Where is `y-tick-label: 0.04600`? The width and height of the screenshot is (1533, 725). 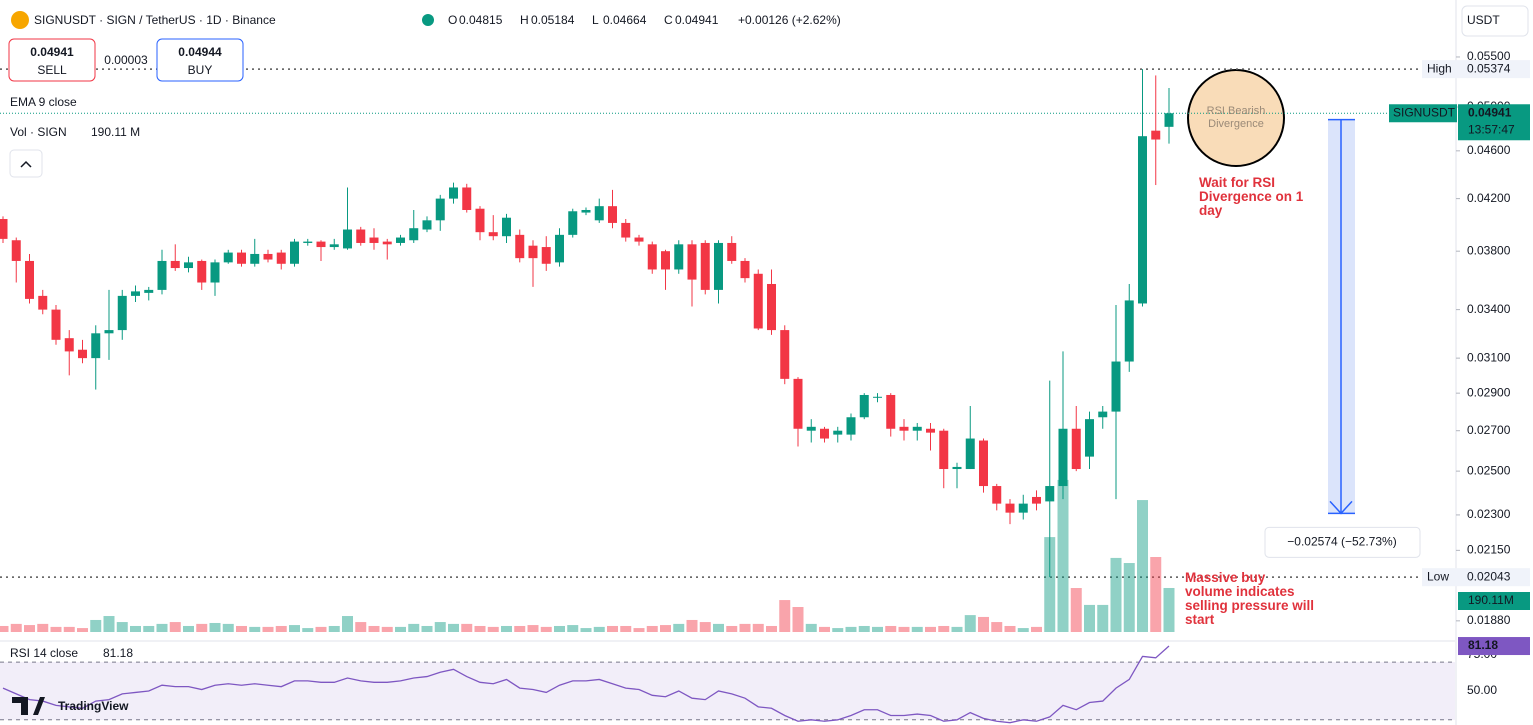 y-tick-label: 0.04600 is located at coordinates (1489, 150).